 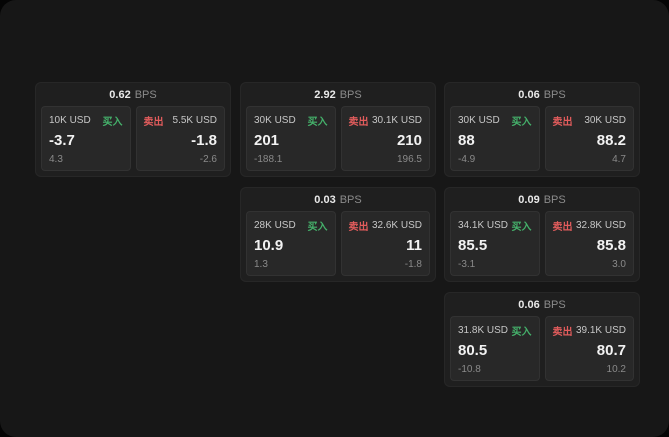 I want to click on spread-header: 0.09 BPS, so click(x=542, y=199).